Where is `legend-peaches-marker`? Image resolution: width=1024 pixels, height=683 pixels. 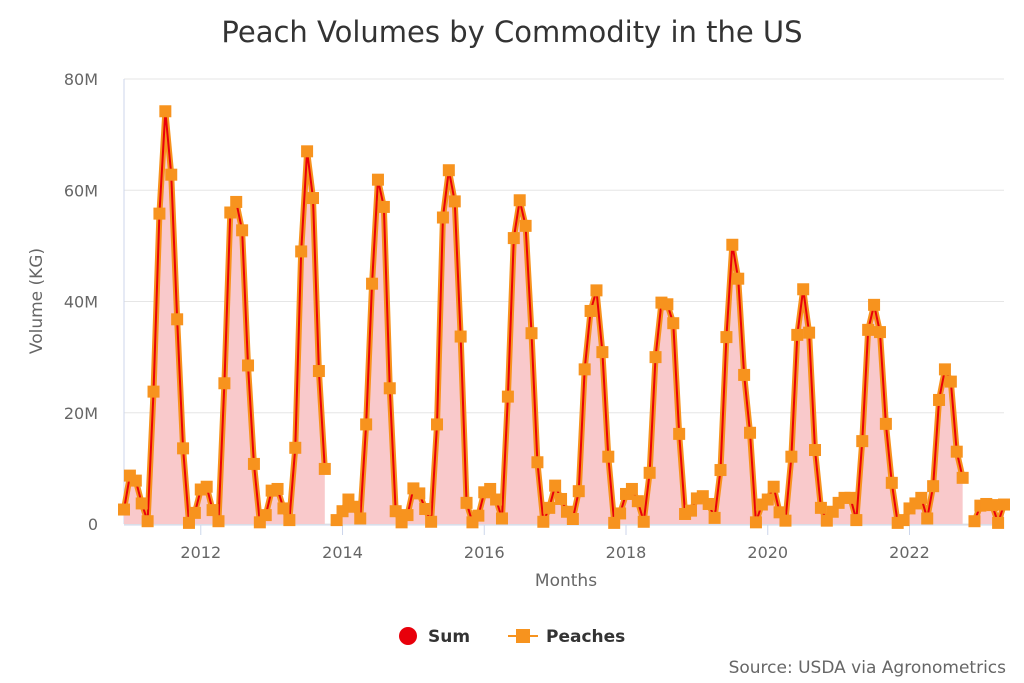
legend-peaches-marker is located at coordinates (523, 636).